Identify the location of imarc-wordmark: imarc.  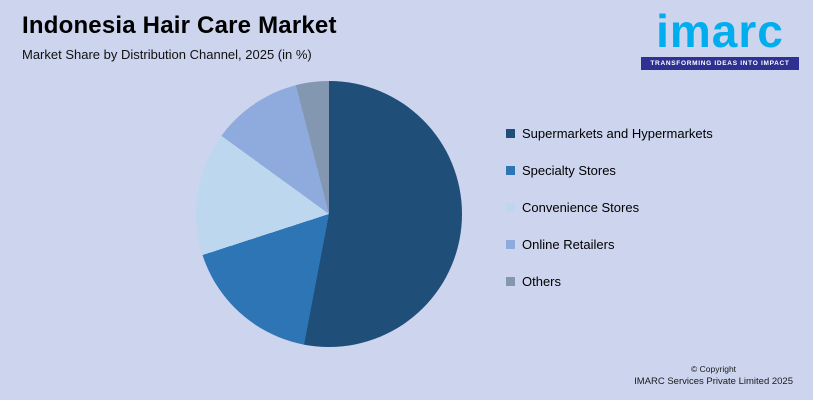
(720, 31).